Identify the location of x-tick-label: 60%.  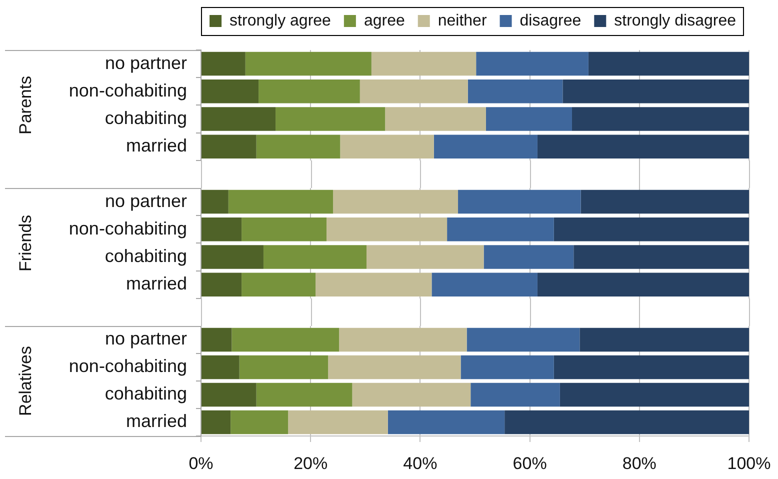
(529, 463).